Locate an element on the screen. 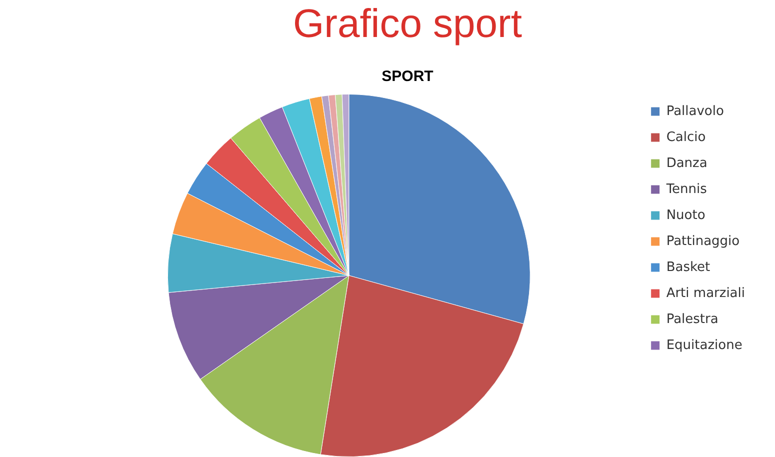 Image resolution: width=775 pixels, height=457 pixels. legend-label: Nuoto is located at coordinates (686, 215).